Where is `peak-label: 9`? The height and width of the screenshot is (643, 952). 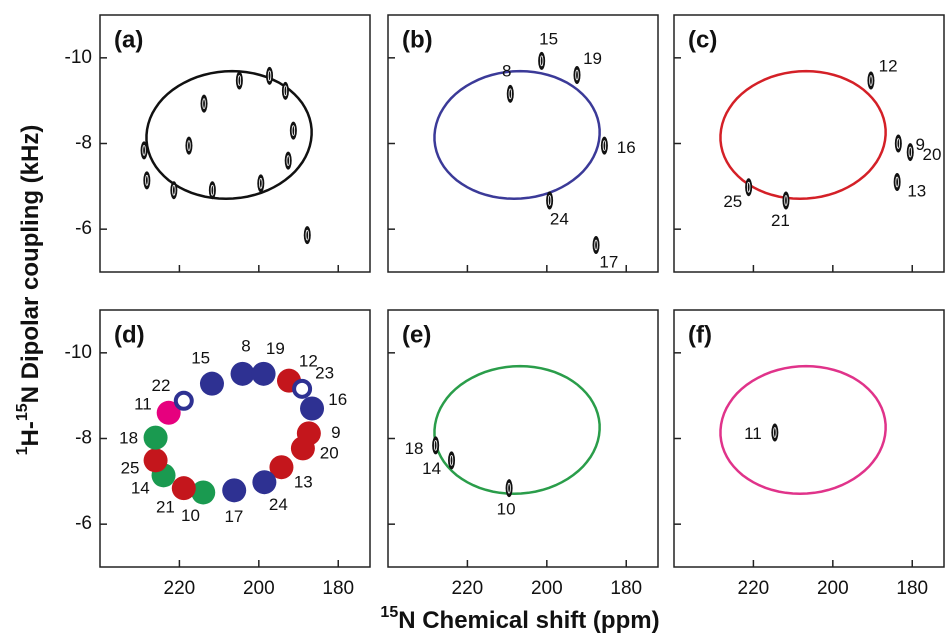 peak-label: 9 is located at coordinates (335, 432).